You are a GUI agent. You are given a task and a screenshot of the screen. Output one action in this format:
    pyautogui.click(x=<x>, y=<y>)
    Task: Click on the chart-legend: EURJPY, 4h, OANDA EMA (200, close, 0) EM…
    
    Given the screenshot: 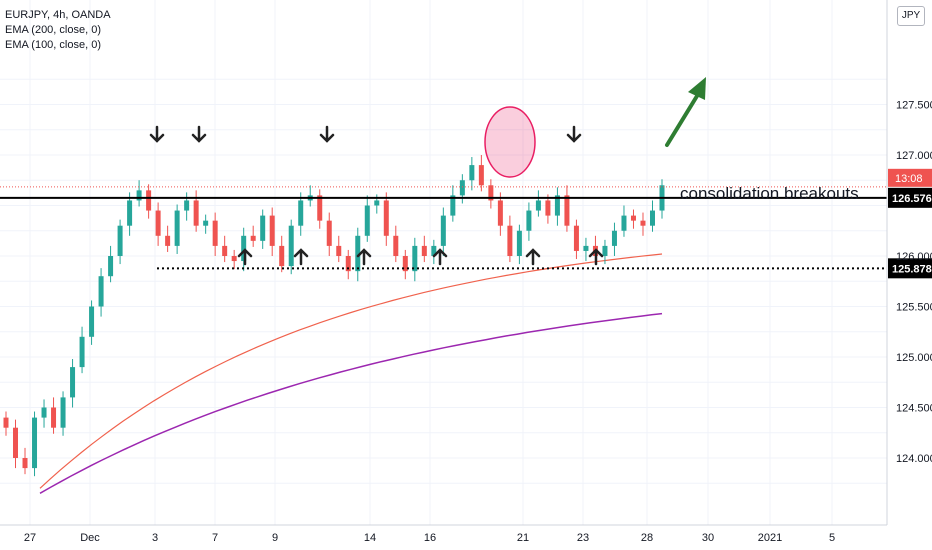 What is the action you would take?
    pyautogui.click(x=58, y=30)
    